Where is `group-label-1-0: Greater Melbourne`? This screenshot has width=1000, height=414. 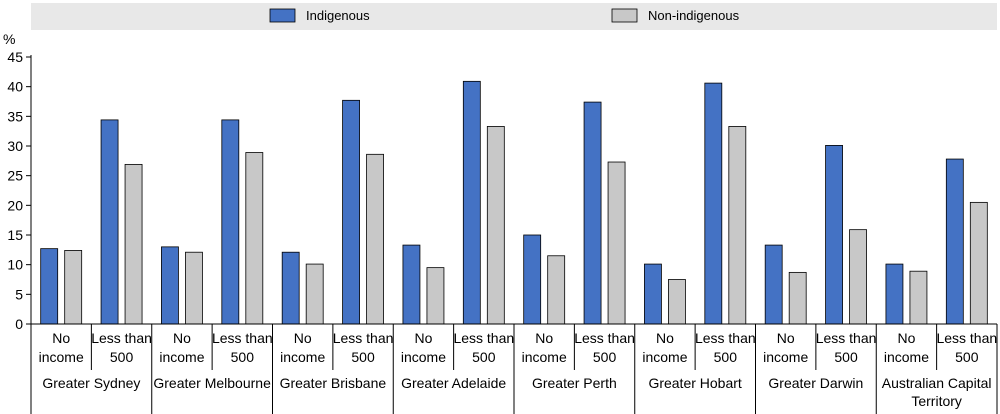
group-label-1-0: Greater Melbourne is located at coordinates (212, 383).